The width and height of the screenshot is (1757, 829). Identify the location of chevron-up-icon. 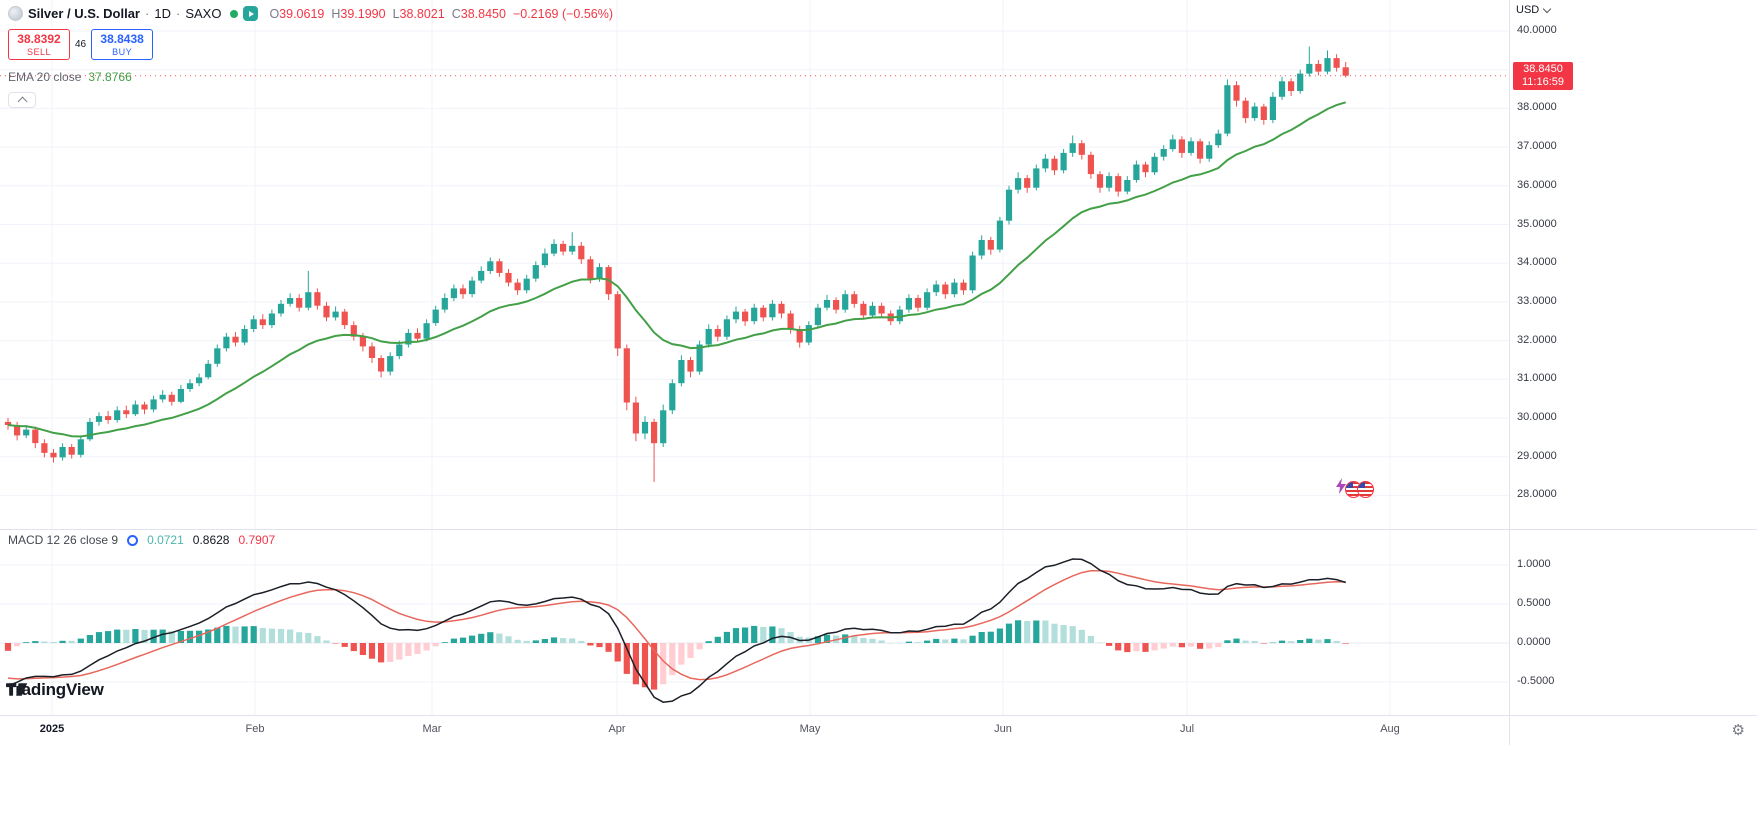
(22, 101).